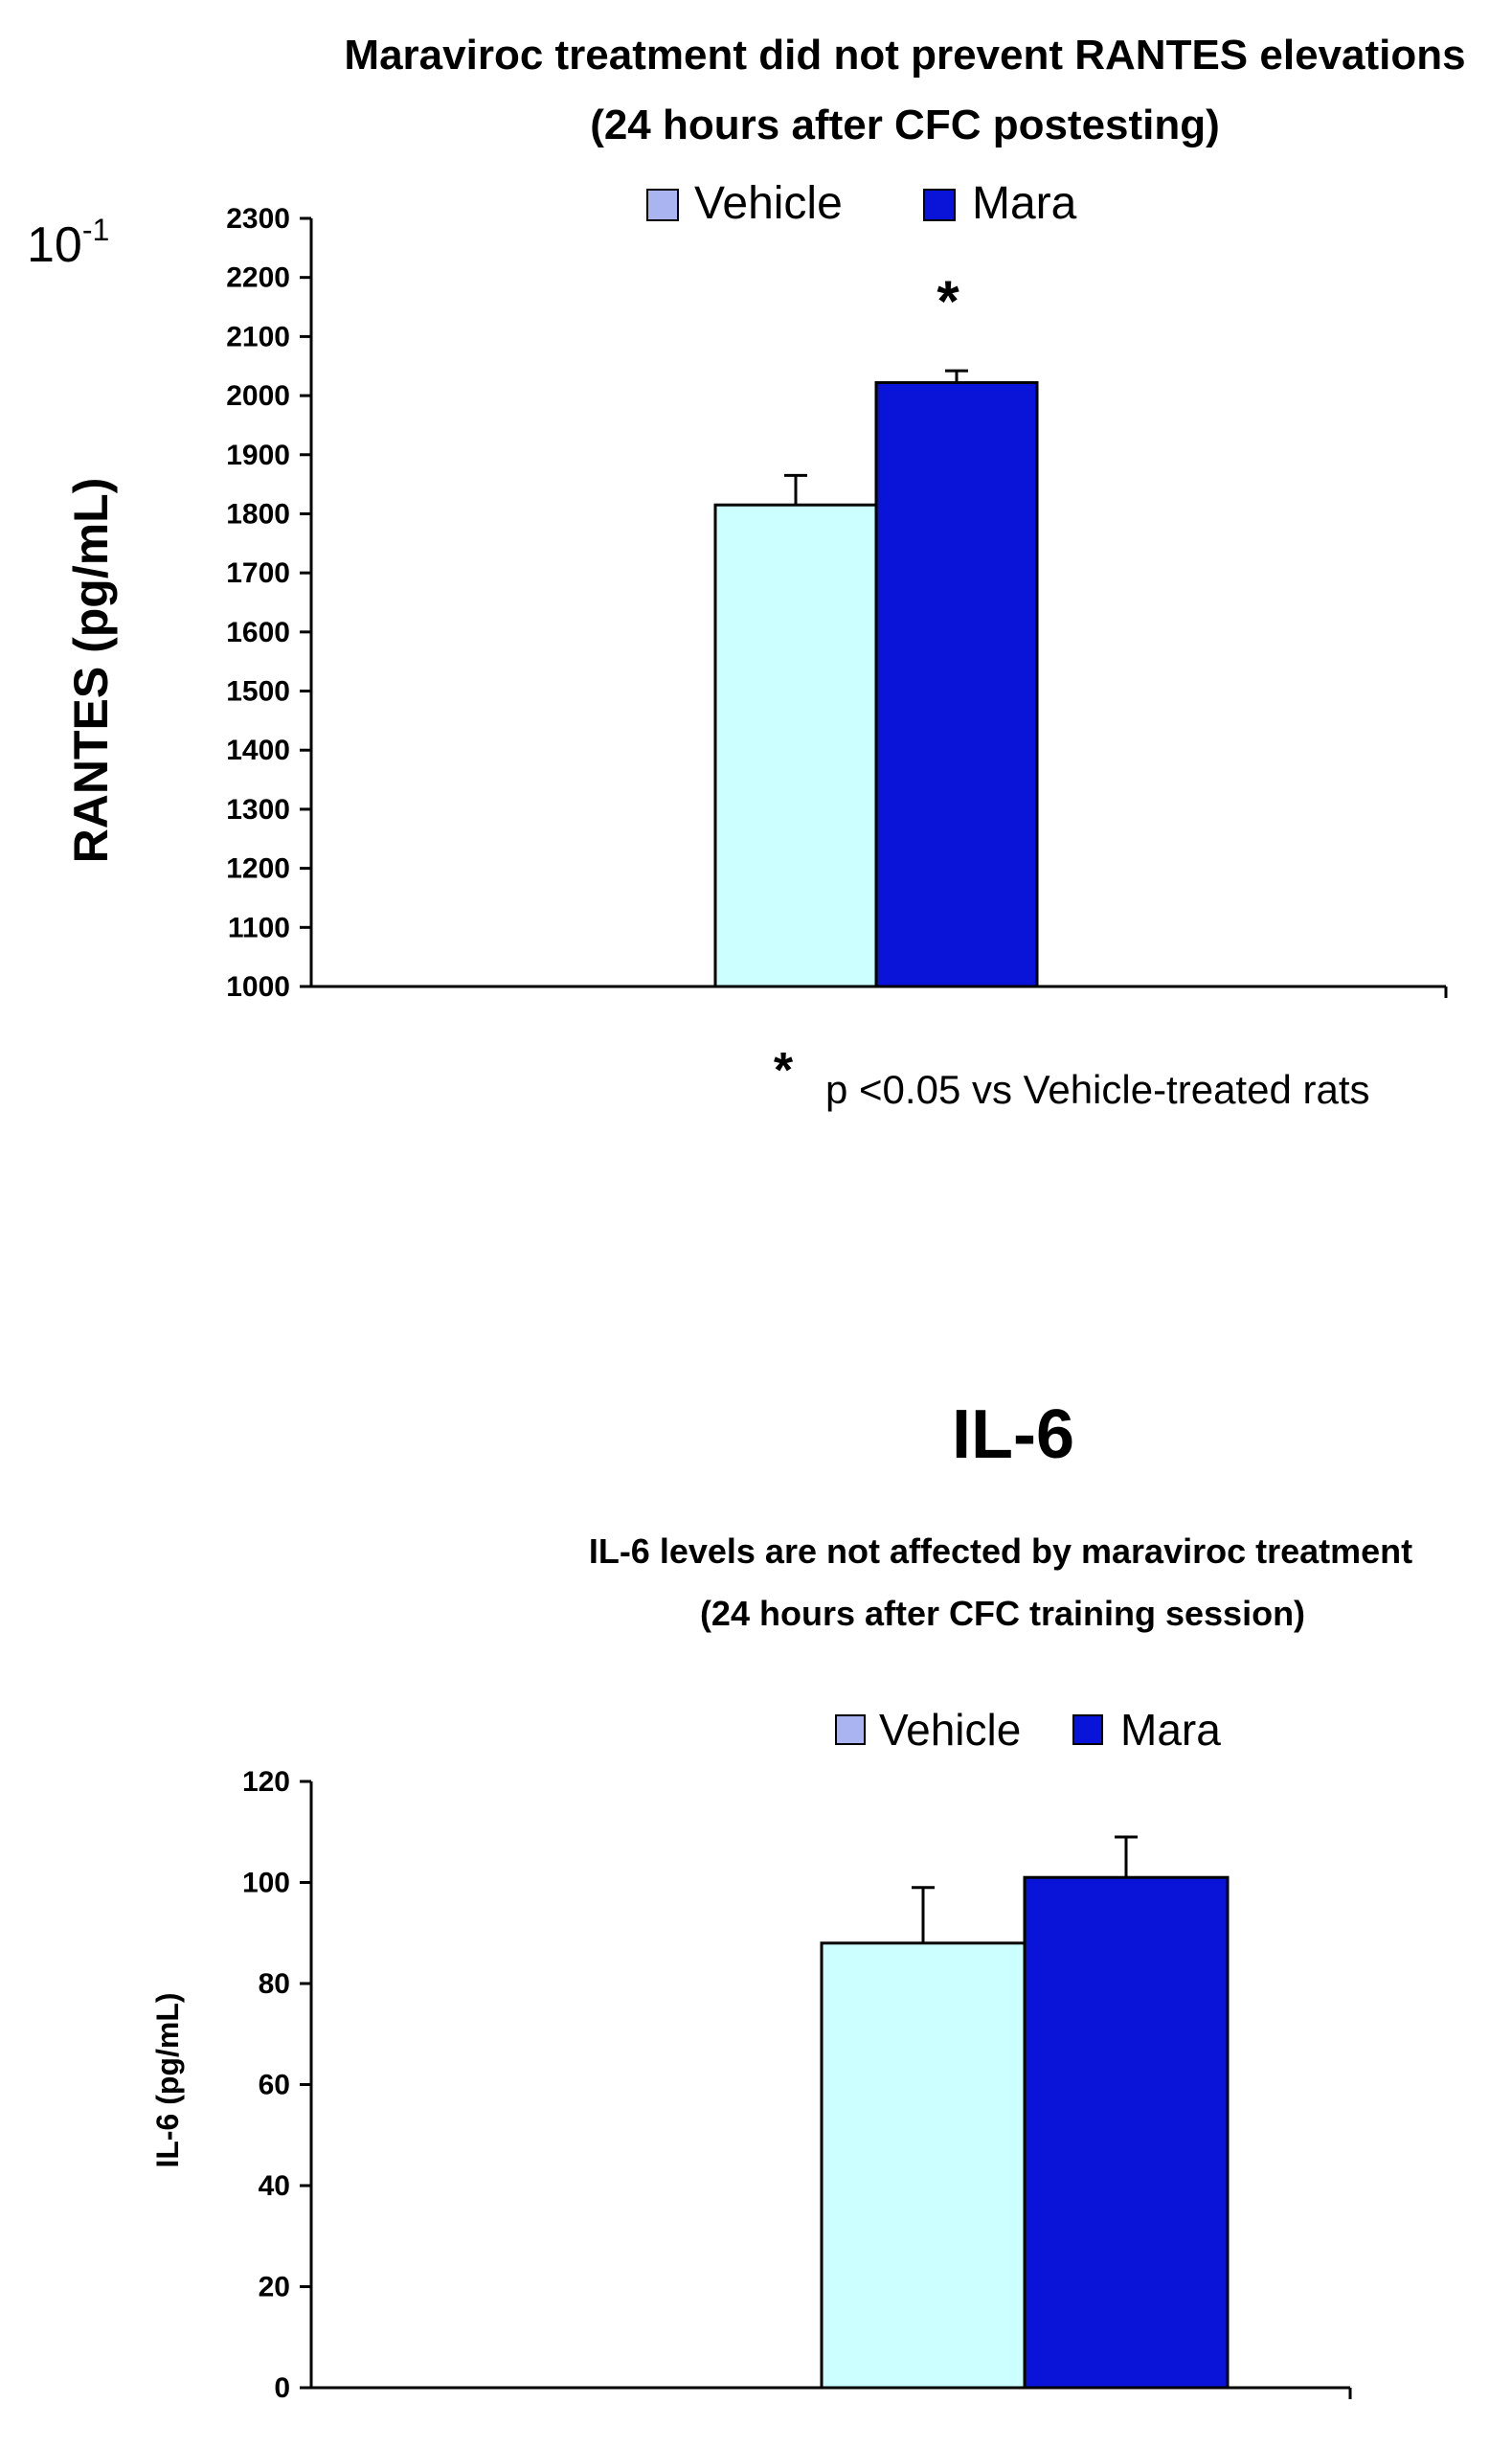  What do you see at coordinates (258, 396) in the screenshot?
I see `y-tick-label: 2000` at bounding box center [258, 396].